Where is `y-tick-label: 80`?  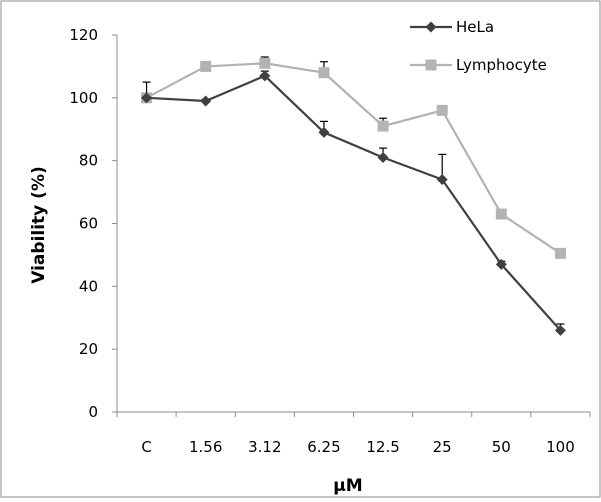
y-tick-label: 80 is located at coordinates (88, 161).